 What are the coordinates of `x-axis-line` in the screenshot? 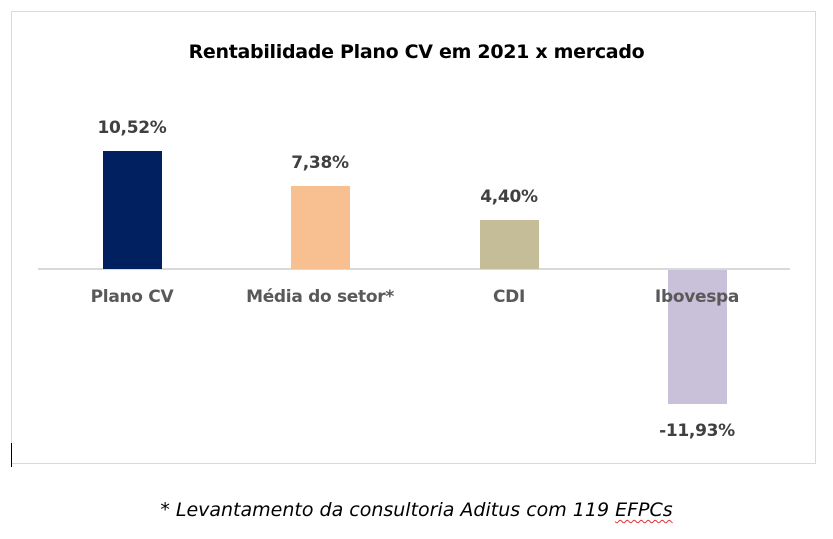 It's located at (414, 269).